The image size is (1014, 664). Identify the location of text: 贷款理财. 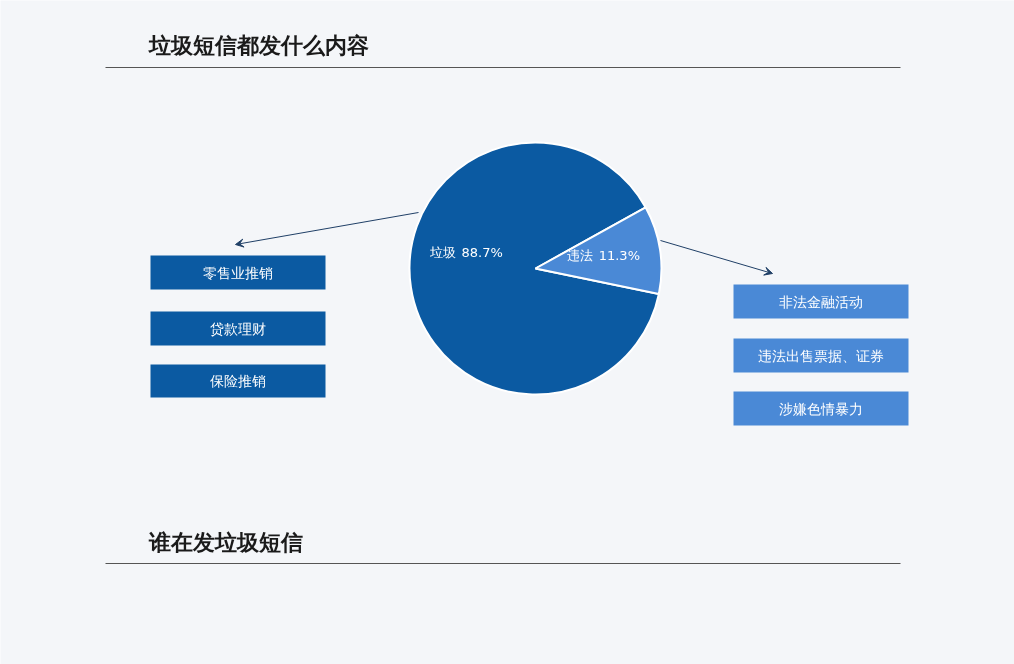
(238, 328).